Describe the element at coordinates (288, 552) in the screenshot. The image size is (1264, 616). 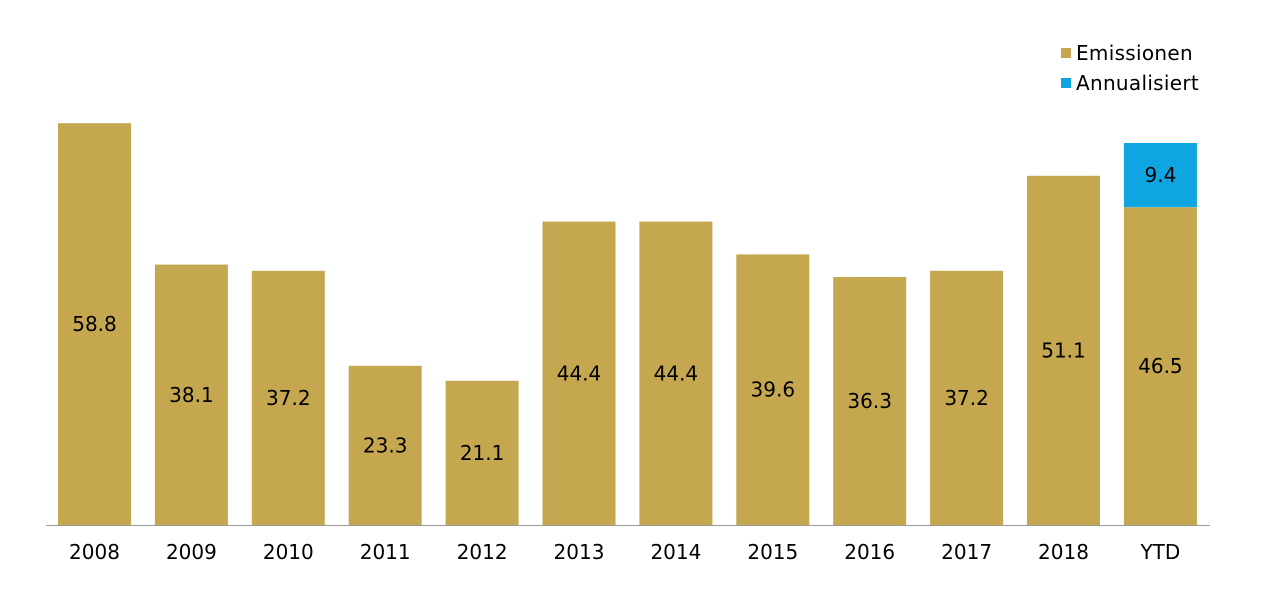
I see `x-tick-label-2010: 2010` at that location.